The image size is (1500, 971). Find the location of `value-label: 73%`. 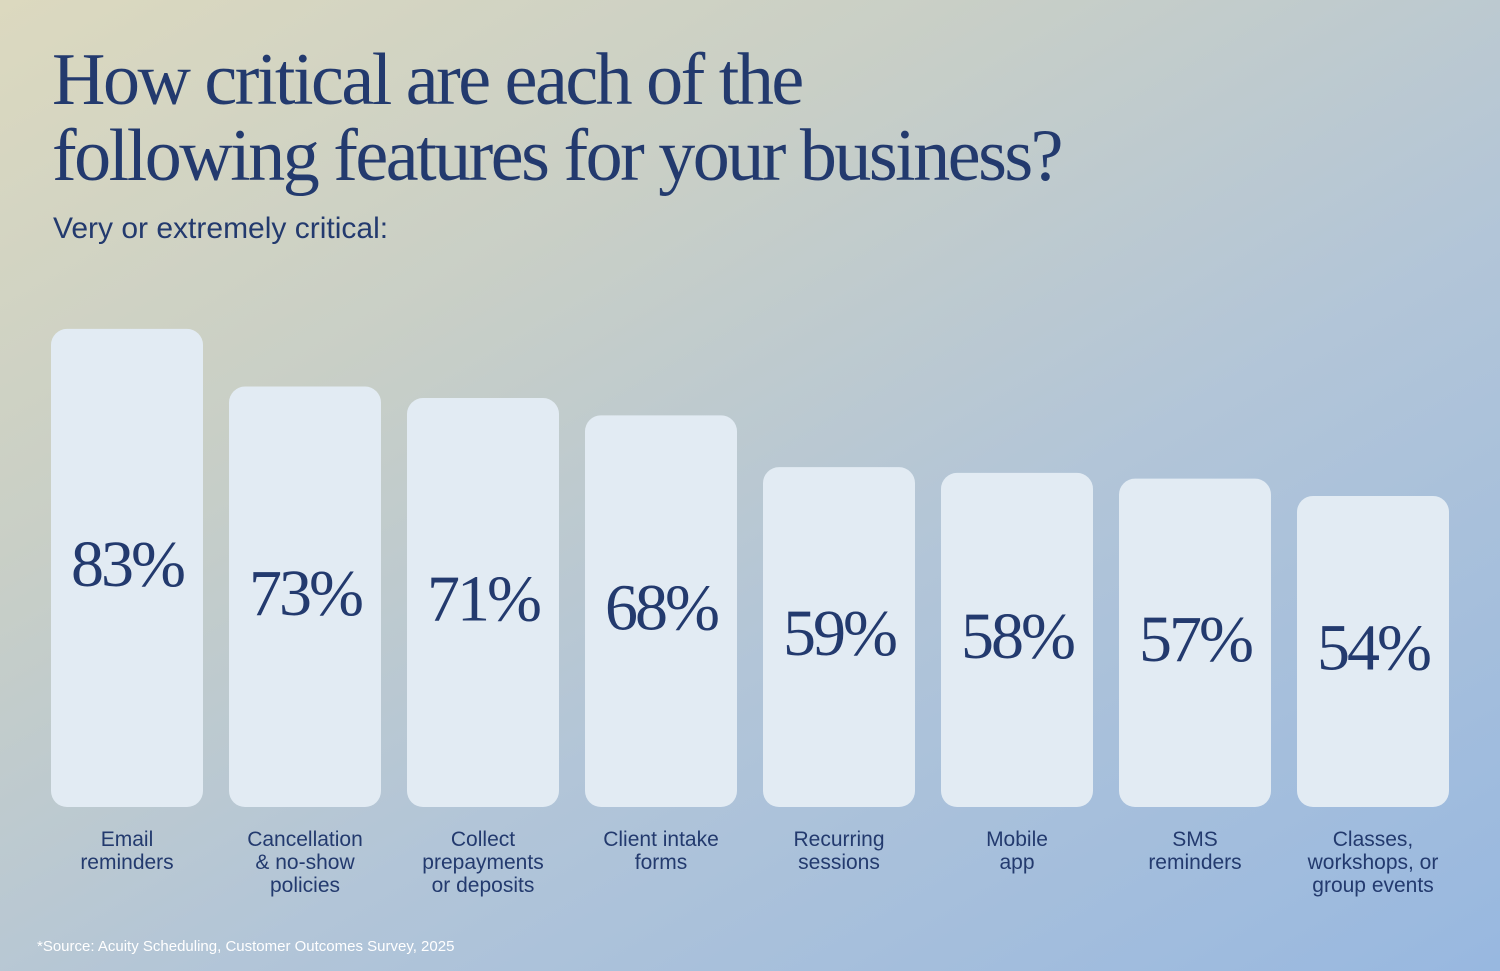

value-label: 73% is located at coordinates (305, 593).